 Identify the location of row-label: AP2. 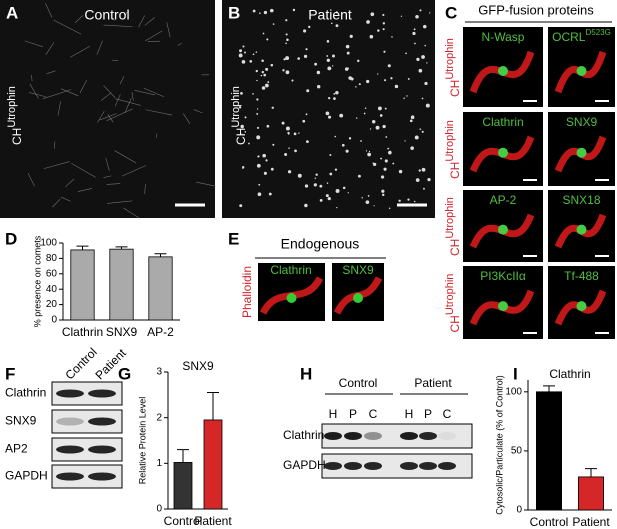
(16, 449).